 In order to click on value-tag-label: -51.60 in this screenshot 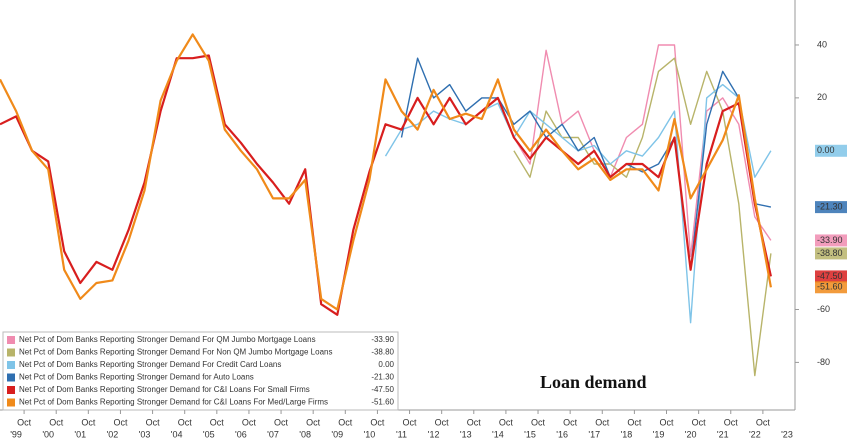, I will do `click(830, 287)`.